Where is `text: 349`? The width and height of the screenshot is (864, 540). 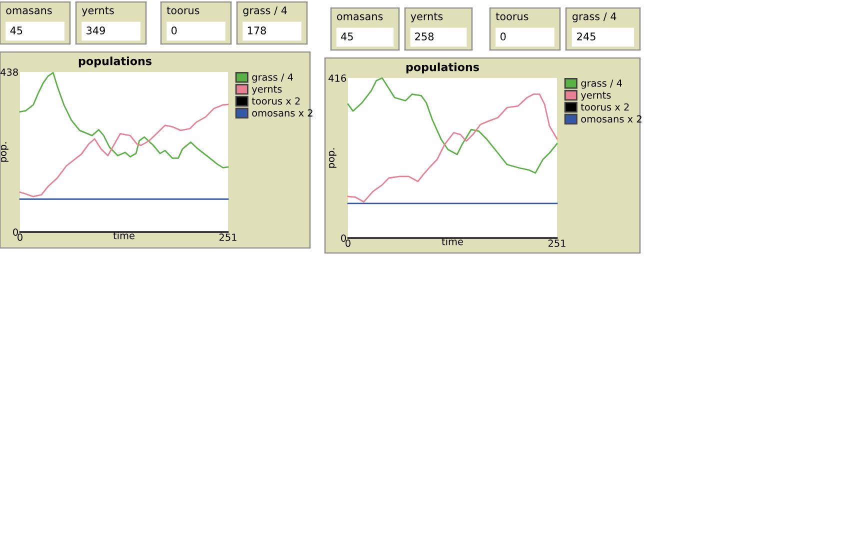 text: 349 is located at coordinates (95, 30).